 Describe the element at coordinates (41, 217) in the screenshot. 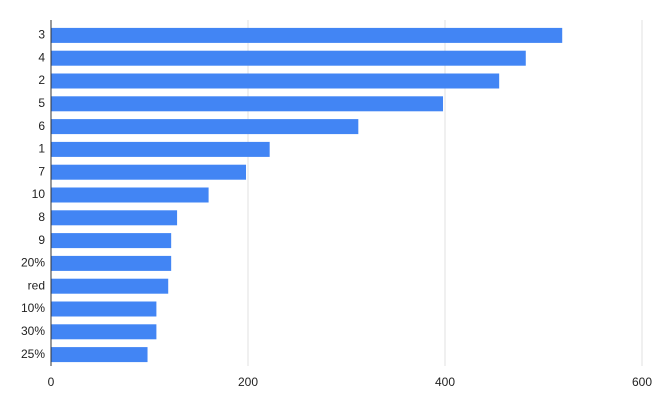

I see `y-tick-label: 8` at that location.